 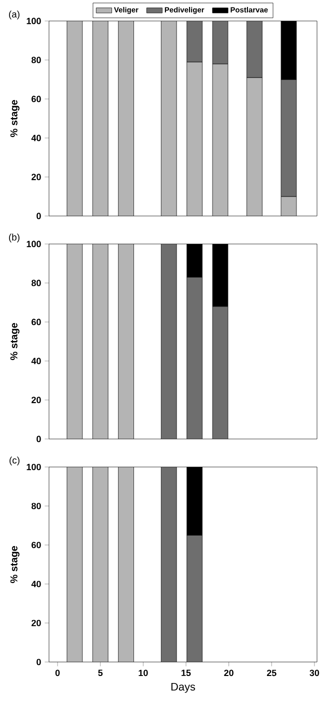 I want to click on x-tick-label: 0, so click(x=57, y=673).